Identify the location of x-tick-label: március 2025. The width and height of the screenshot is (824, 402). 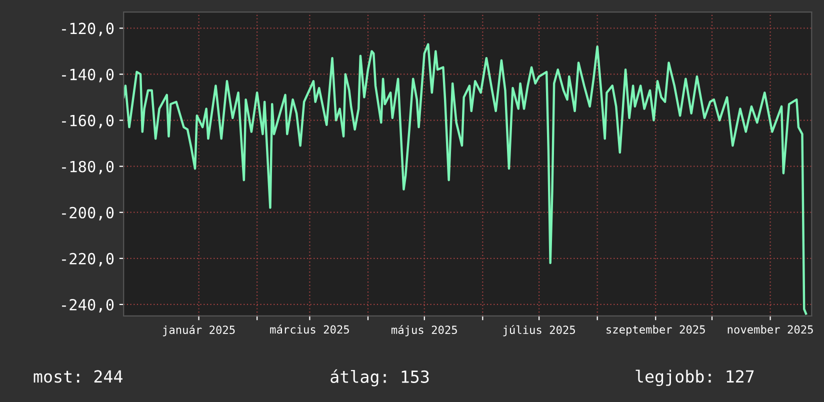
(309, 329).